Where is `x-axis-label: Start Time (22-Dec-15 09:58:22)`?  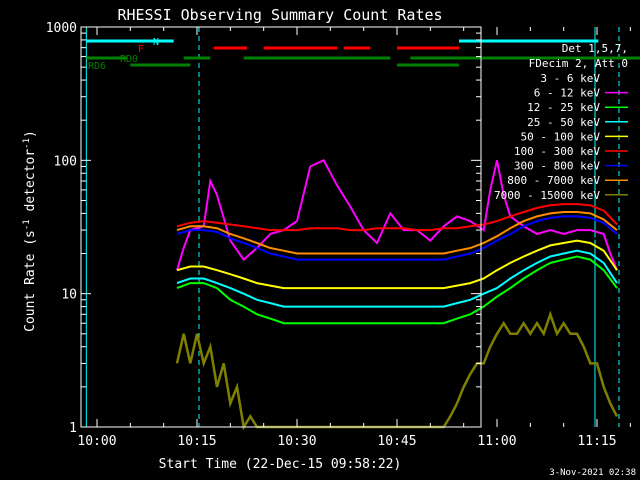 x-axis-label: Start Time (22-Dec-15 09:58:22) is located at coordinates (280, 464).